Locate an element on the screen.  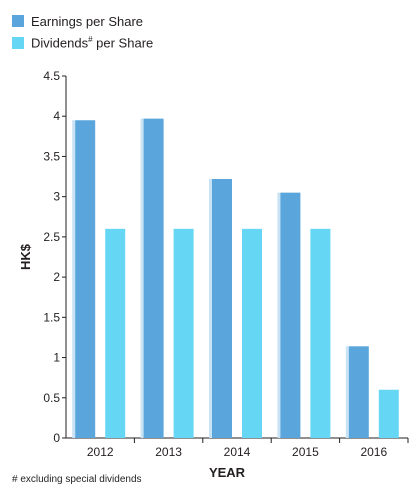
x-tick-label: 2012 is located at coordinates (100, 452).